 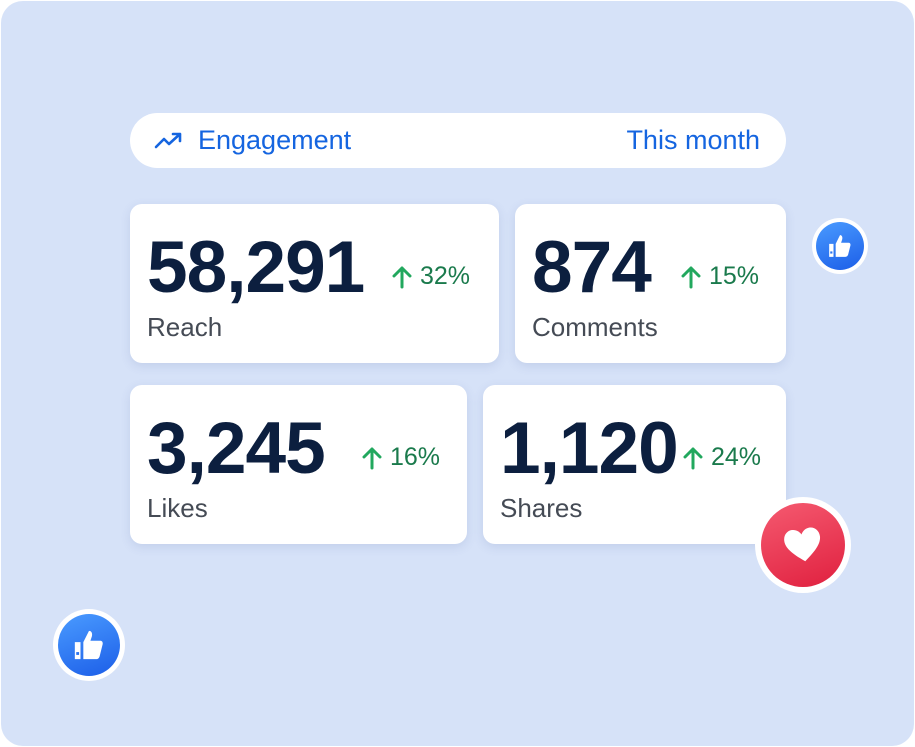 I want to click on change-text: 24%, so click(x=736, y=457).